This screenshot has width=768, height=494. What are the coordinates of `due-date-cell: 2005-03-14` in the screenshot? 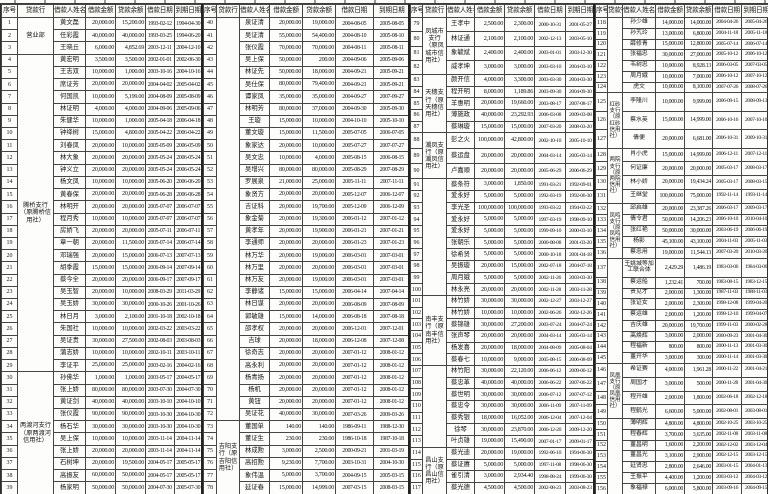 It's located at (580, 156).